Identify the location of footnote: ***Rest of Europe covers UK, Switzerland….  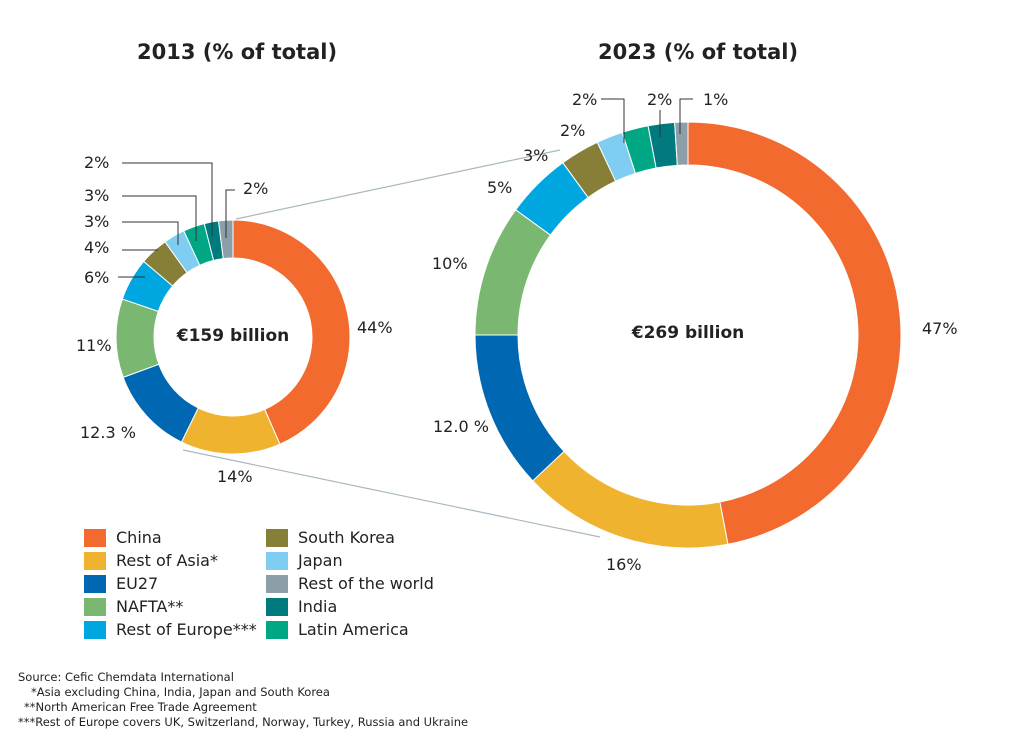
(243, 722).